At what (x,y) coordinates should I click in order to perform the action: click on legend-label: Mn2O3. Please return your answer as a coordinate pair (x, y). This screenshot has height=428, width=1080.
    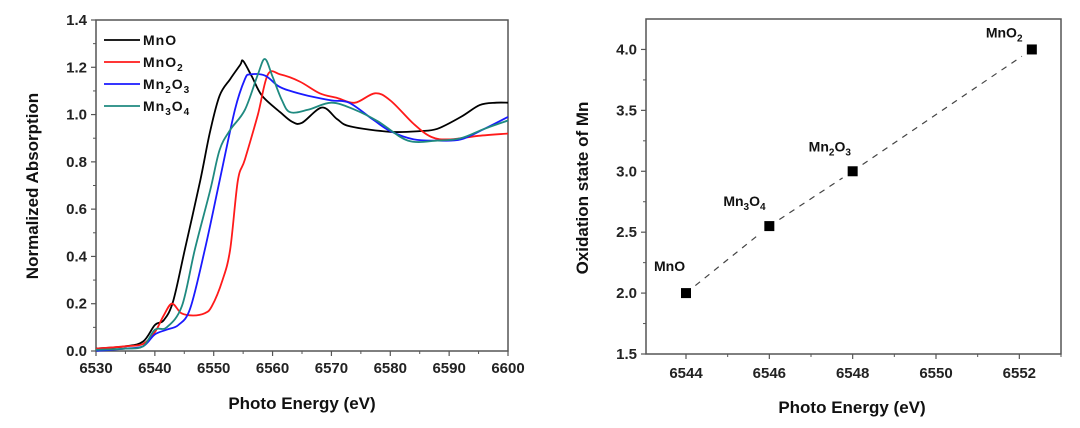
    Looking at the image, I should click on (166, 86).